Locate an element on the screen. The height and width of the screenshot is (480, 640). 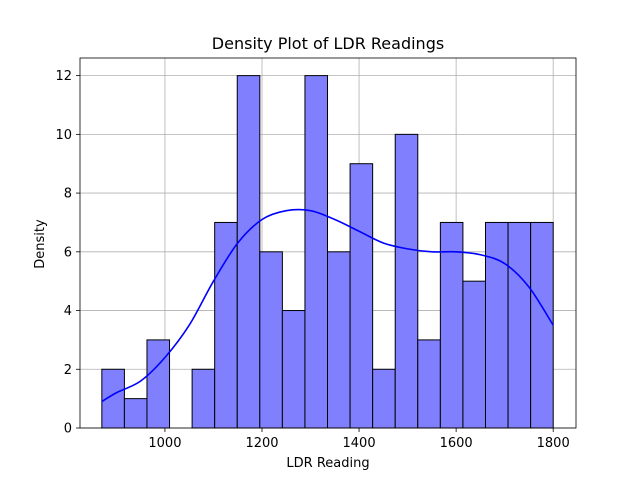
x-tick-label-2: 1400 is located at coordinates (359, 443).